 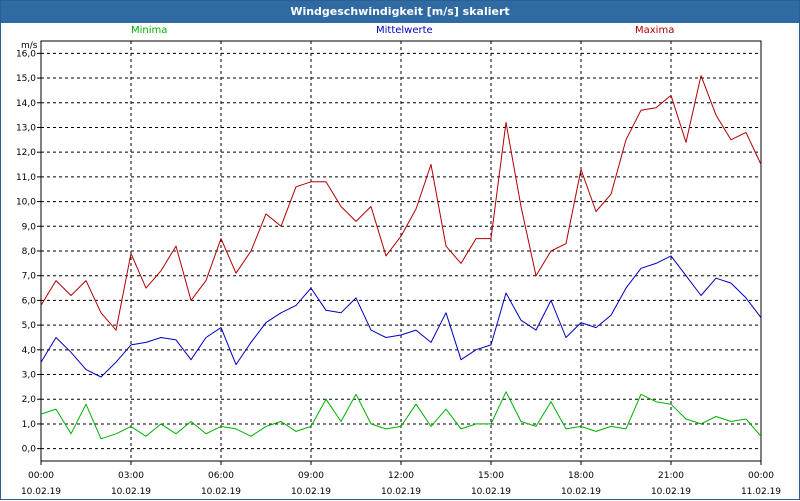 What do you see at coordinates (404, 30) in the screenshot?
I see `legend-mittelwerte: Mittelwerte` at bounding box center [404, 30].